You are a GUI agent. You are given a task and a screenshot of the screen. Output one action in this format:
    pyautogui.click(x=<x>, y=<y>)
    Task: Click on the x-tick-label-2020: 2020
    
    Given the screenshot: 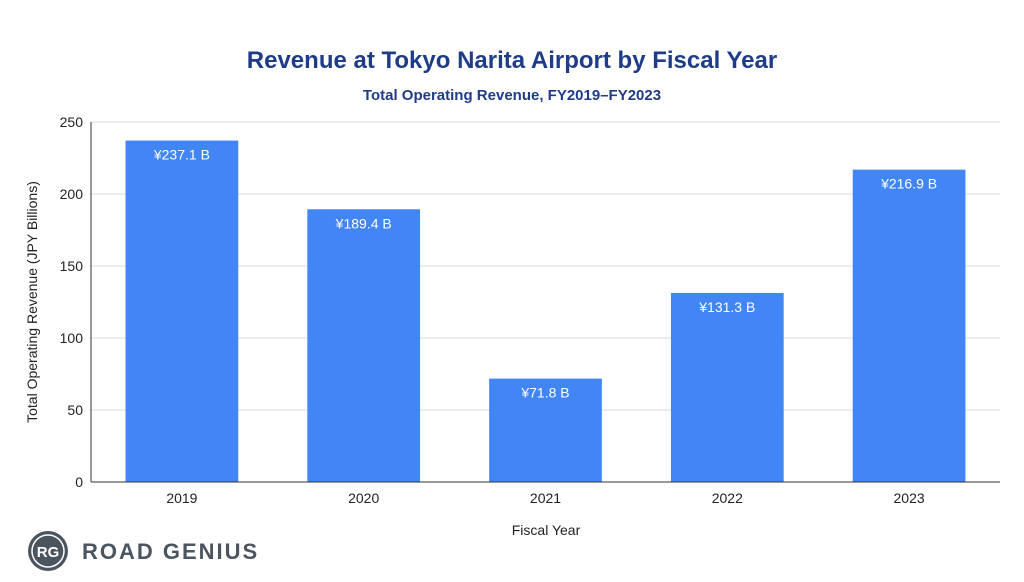 What is the action you would take?
    pyautogui.click(x=363, y=498)
    